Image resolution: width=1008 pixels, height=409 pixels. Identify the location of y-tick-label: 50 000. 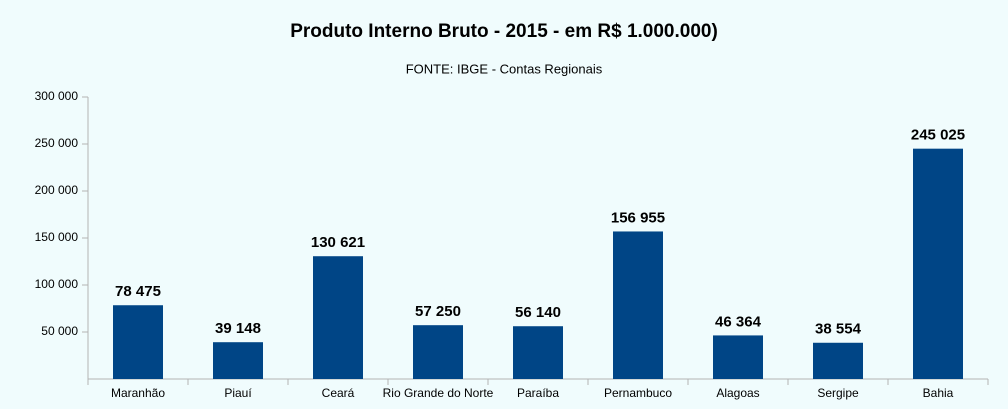
(59, 331).